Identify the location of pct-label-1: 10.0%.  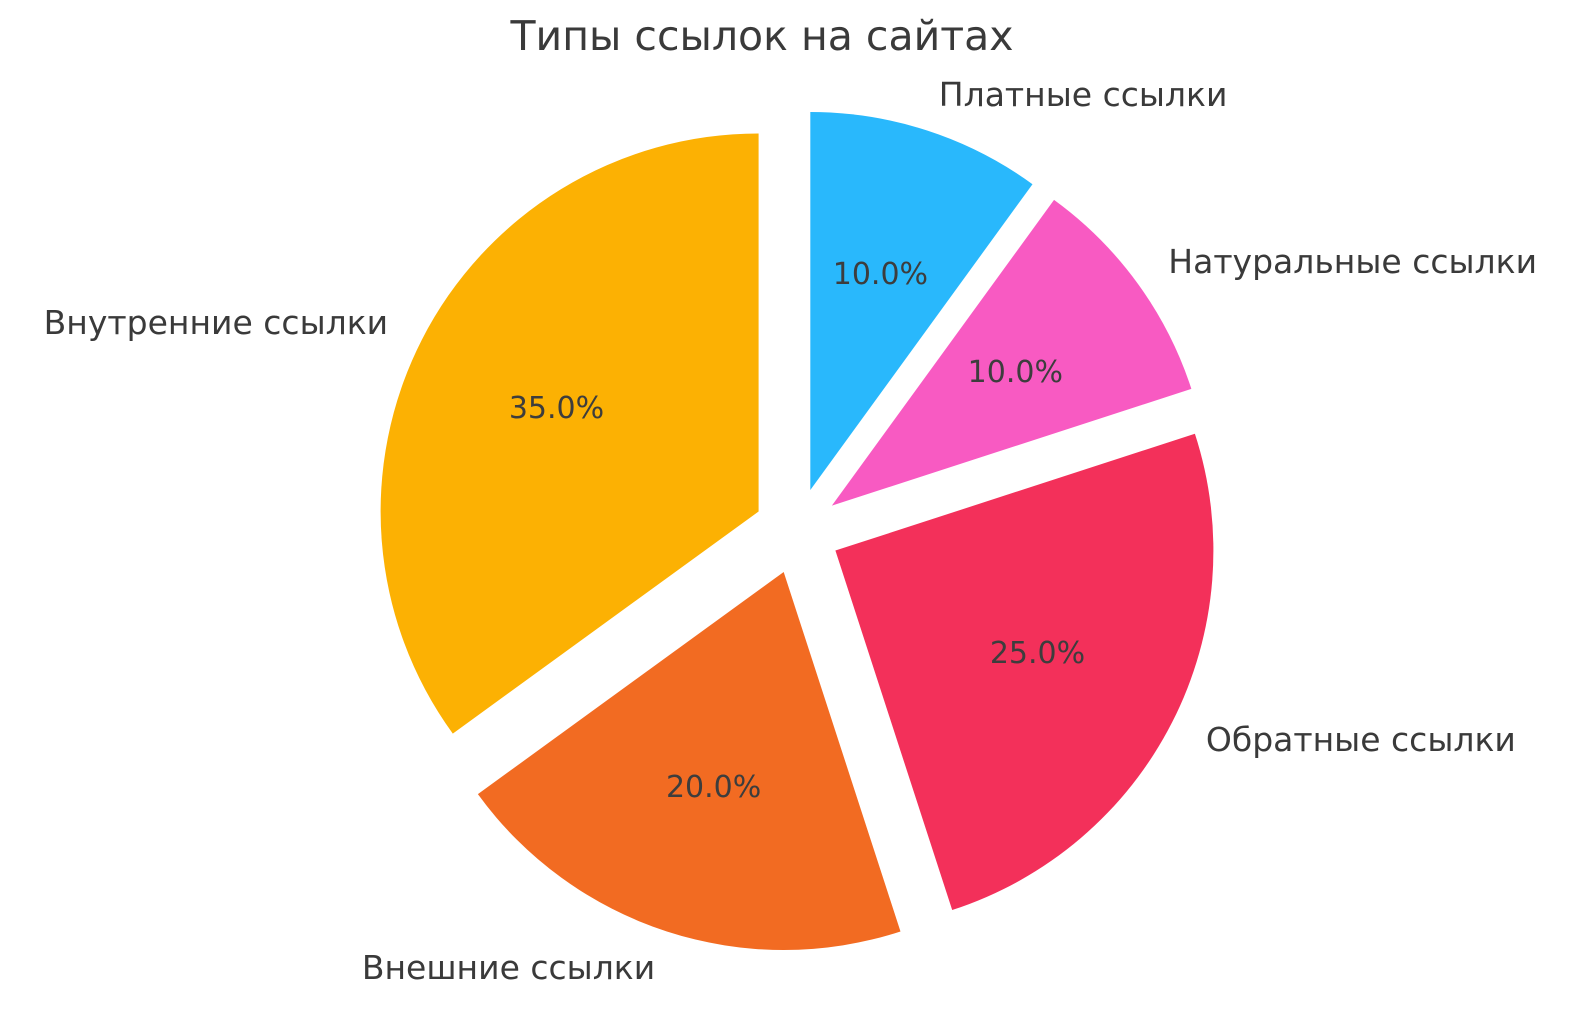
(1015, 372).